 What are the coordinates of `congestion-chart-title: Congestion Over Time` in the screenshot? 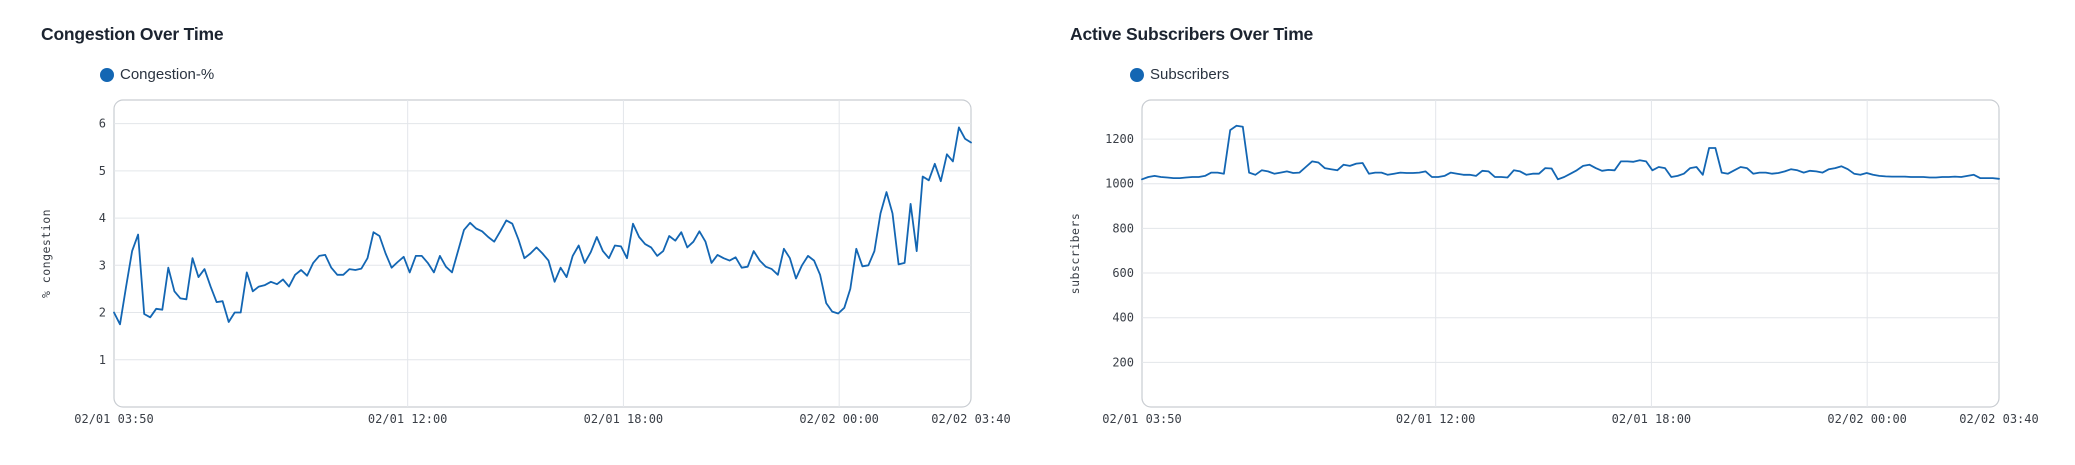 It's located at (132, 34).